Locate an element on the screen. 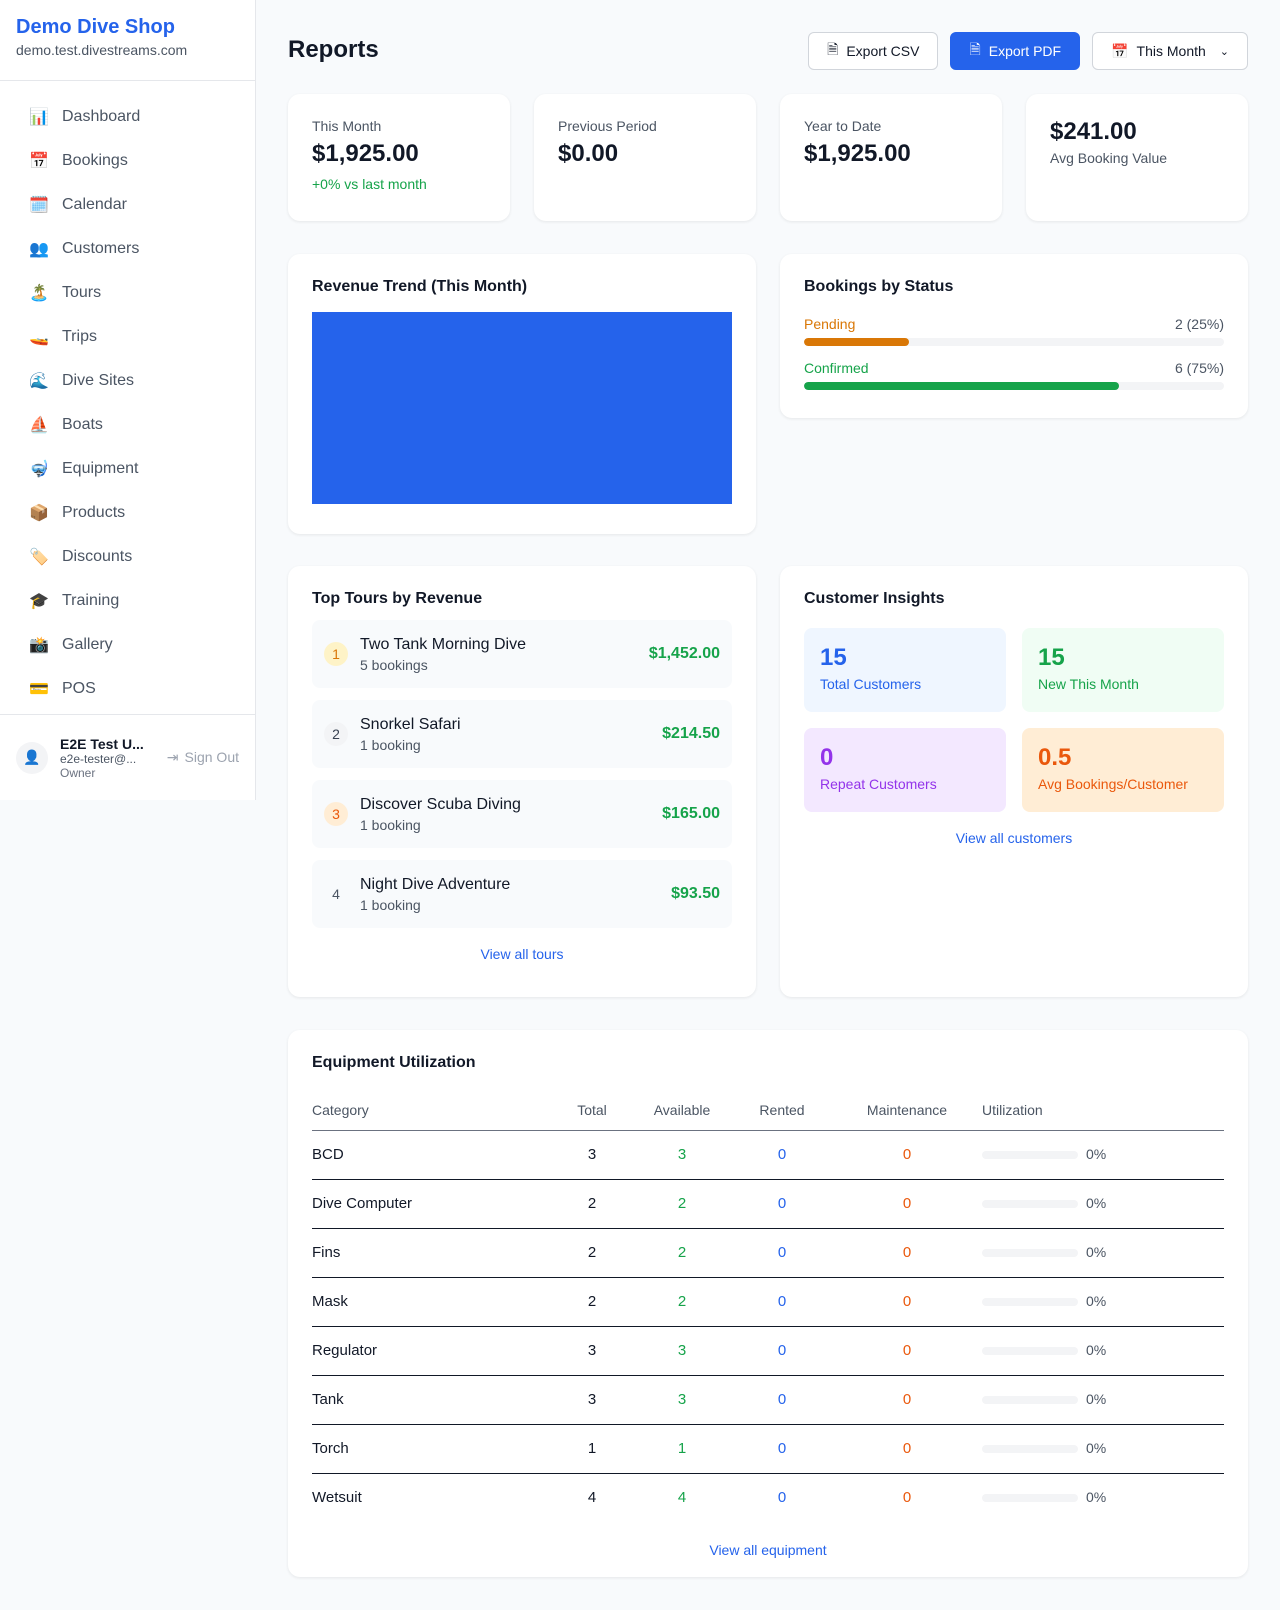 This screenshot has height=1610, width=1280. sign-out-button: ⇥ Sign Out is located at coordinates (203, 757).